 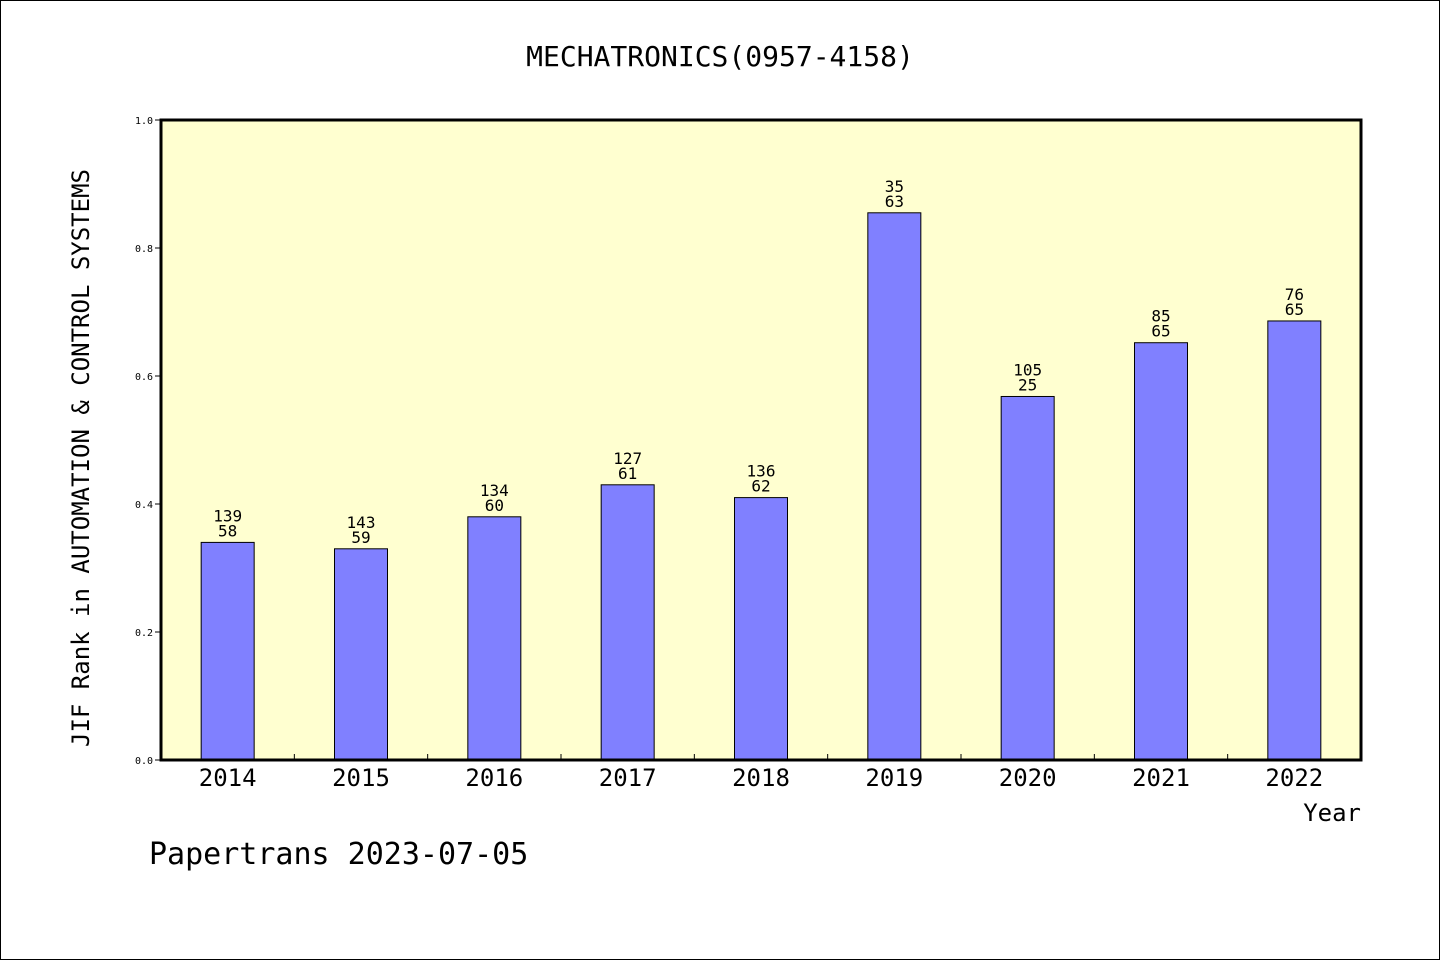 I want to click on y-axis: 0.0 0.2 0.4 0.6 0.8 1.0, so click(x=148, y=441).